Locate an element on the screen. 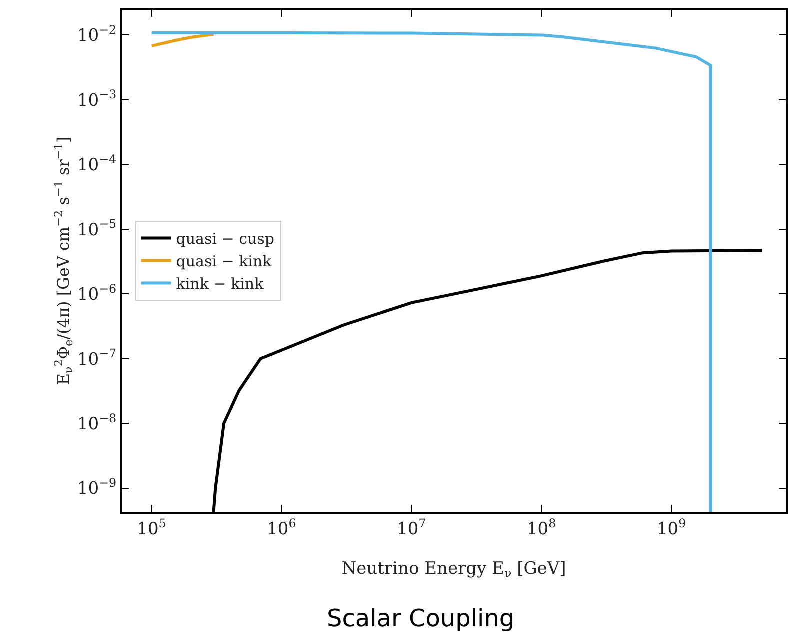 This screenshot has width=794, height=636. x-tick-label: 10$^{7}$ is located at coordinates (411, 528).